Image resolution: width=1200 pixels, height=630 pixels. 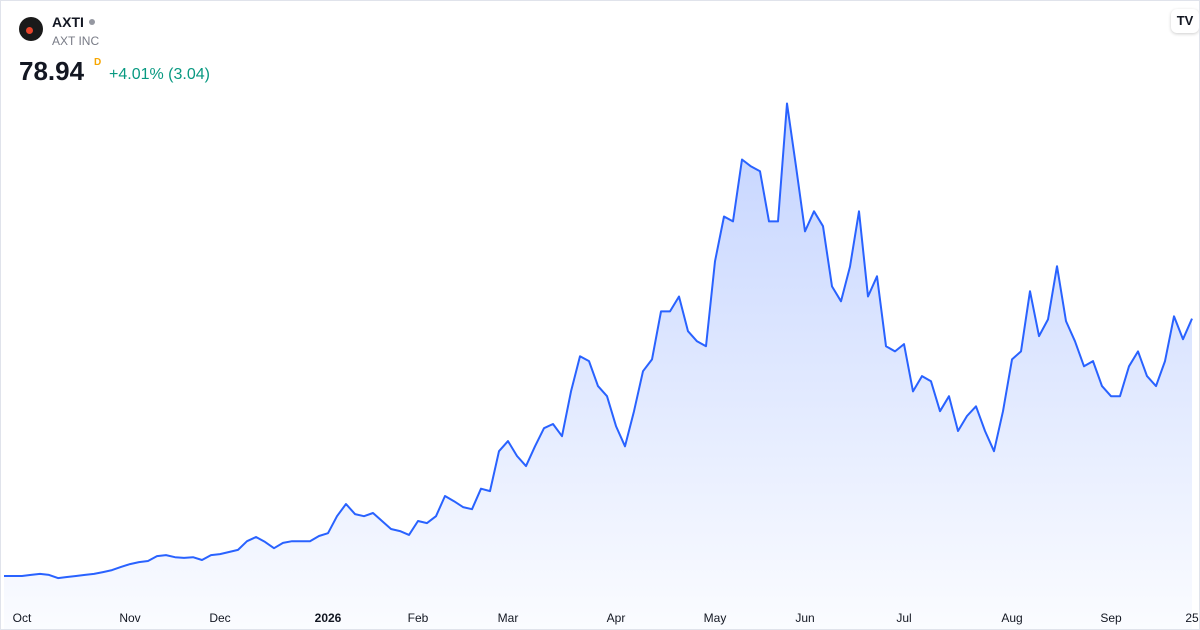 What do you see at coordinates (1192, 618) in the screenshot?
I see `x-tick-label: 25` at bounding box center [1192, 618].